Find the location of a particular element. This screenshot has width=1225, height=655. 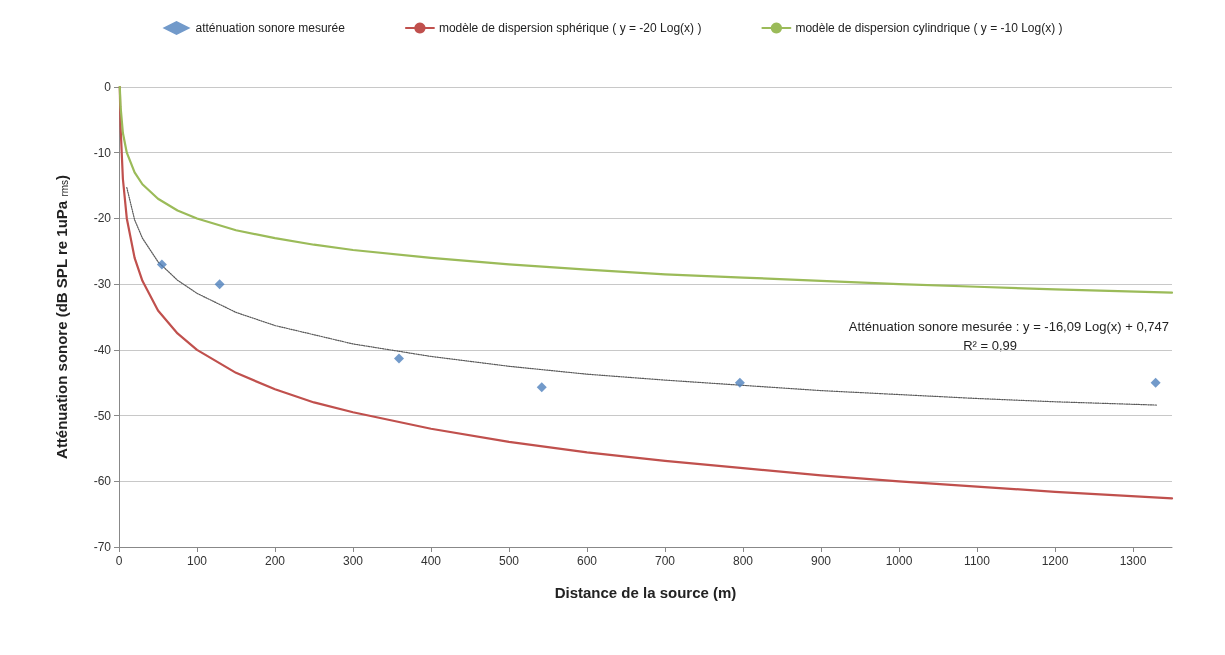

annotation: R² = 0,99 is located at coordinates (990, 345).